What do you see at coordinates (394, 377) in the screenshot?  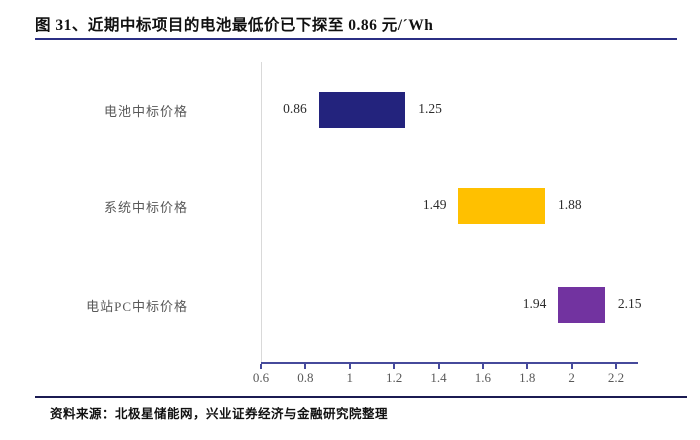 I see `x-axis-tick-label: 1.2` at bounding box center [394, 377].